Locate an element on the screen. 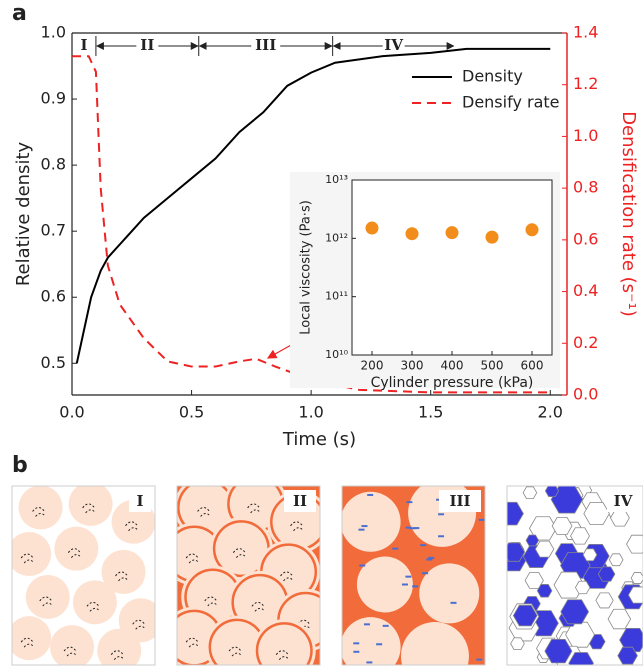 Image resolution: width=643 pixels, height=667 pixels. inset-x-tick-label: 500 is located at coordinates (492, 366).